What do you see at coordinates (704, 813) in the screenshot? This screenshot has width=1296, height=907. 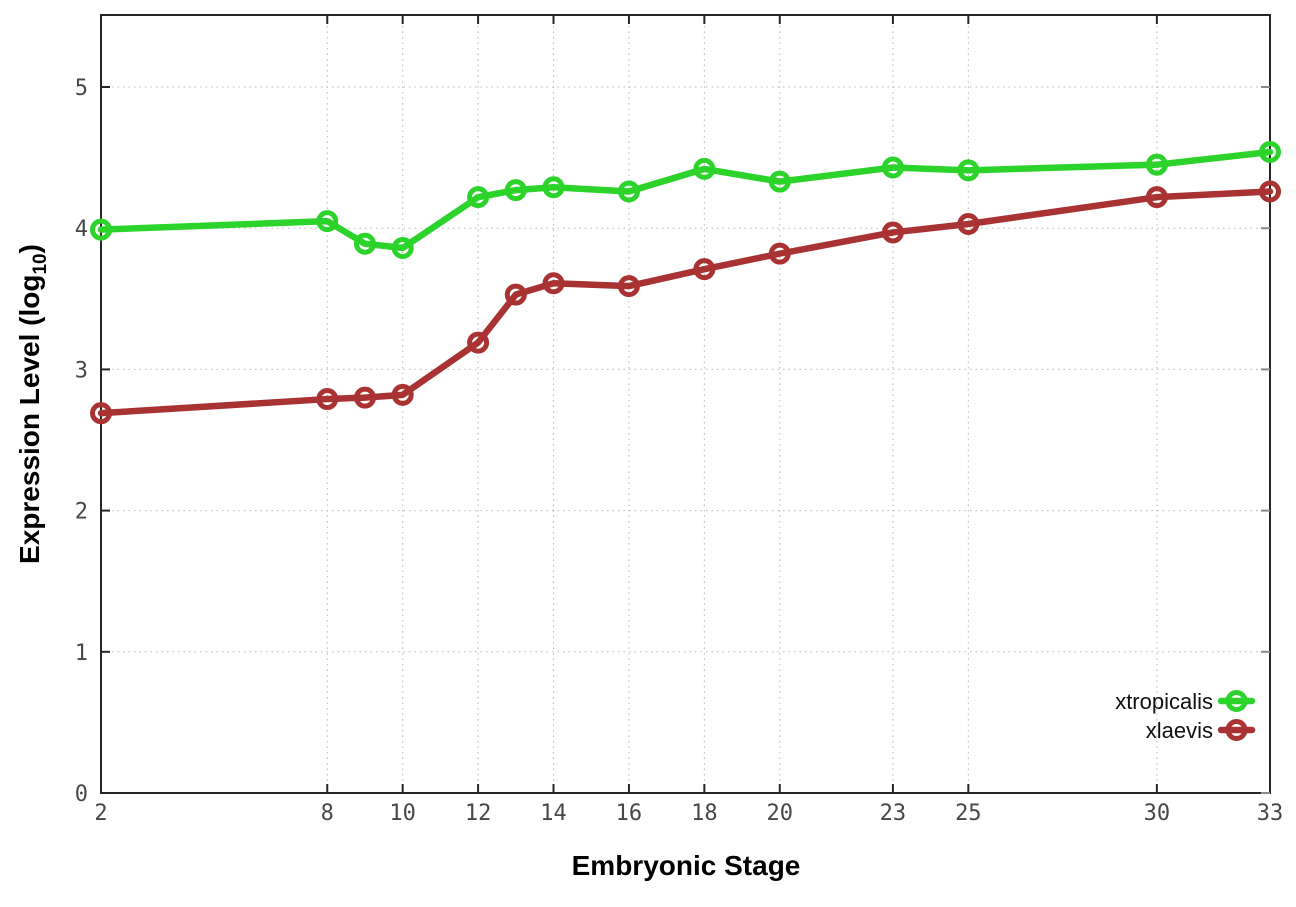 I see `x-tick-label: 18` at bounding box center [704, 813].